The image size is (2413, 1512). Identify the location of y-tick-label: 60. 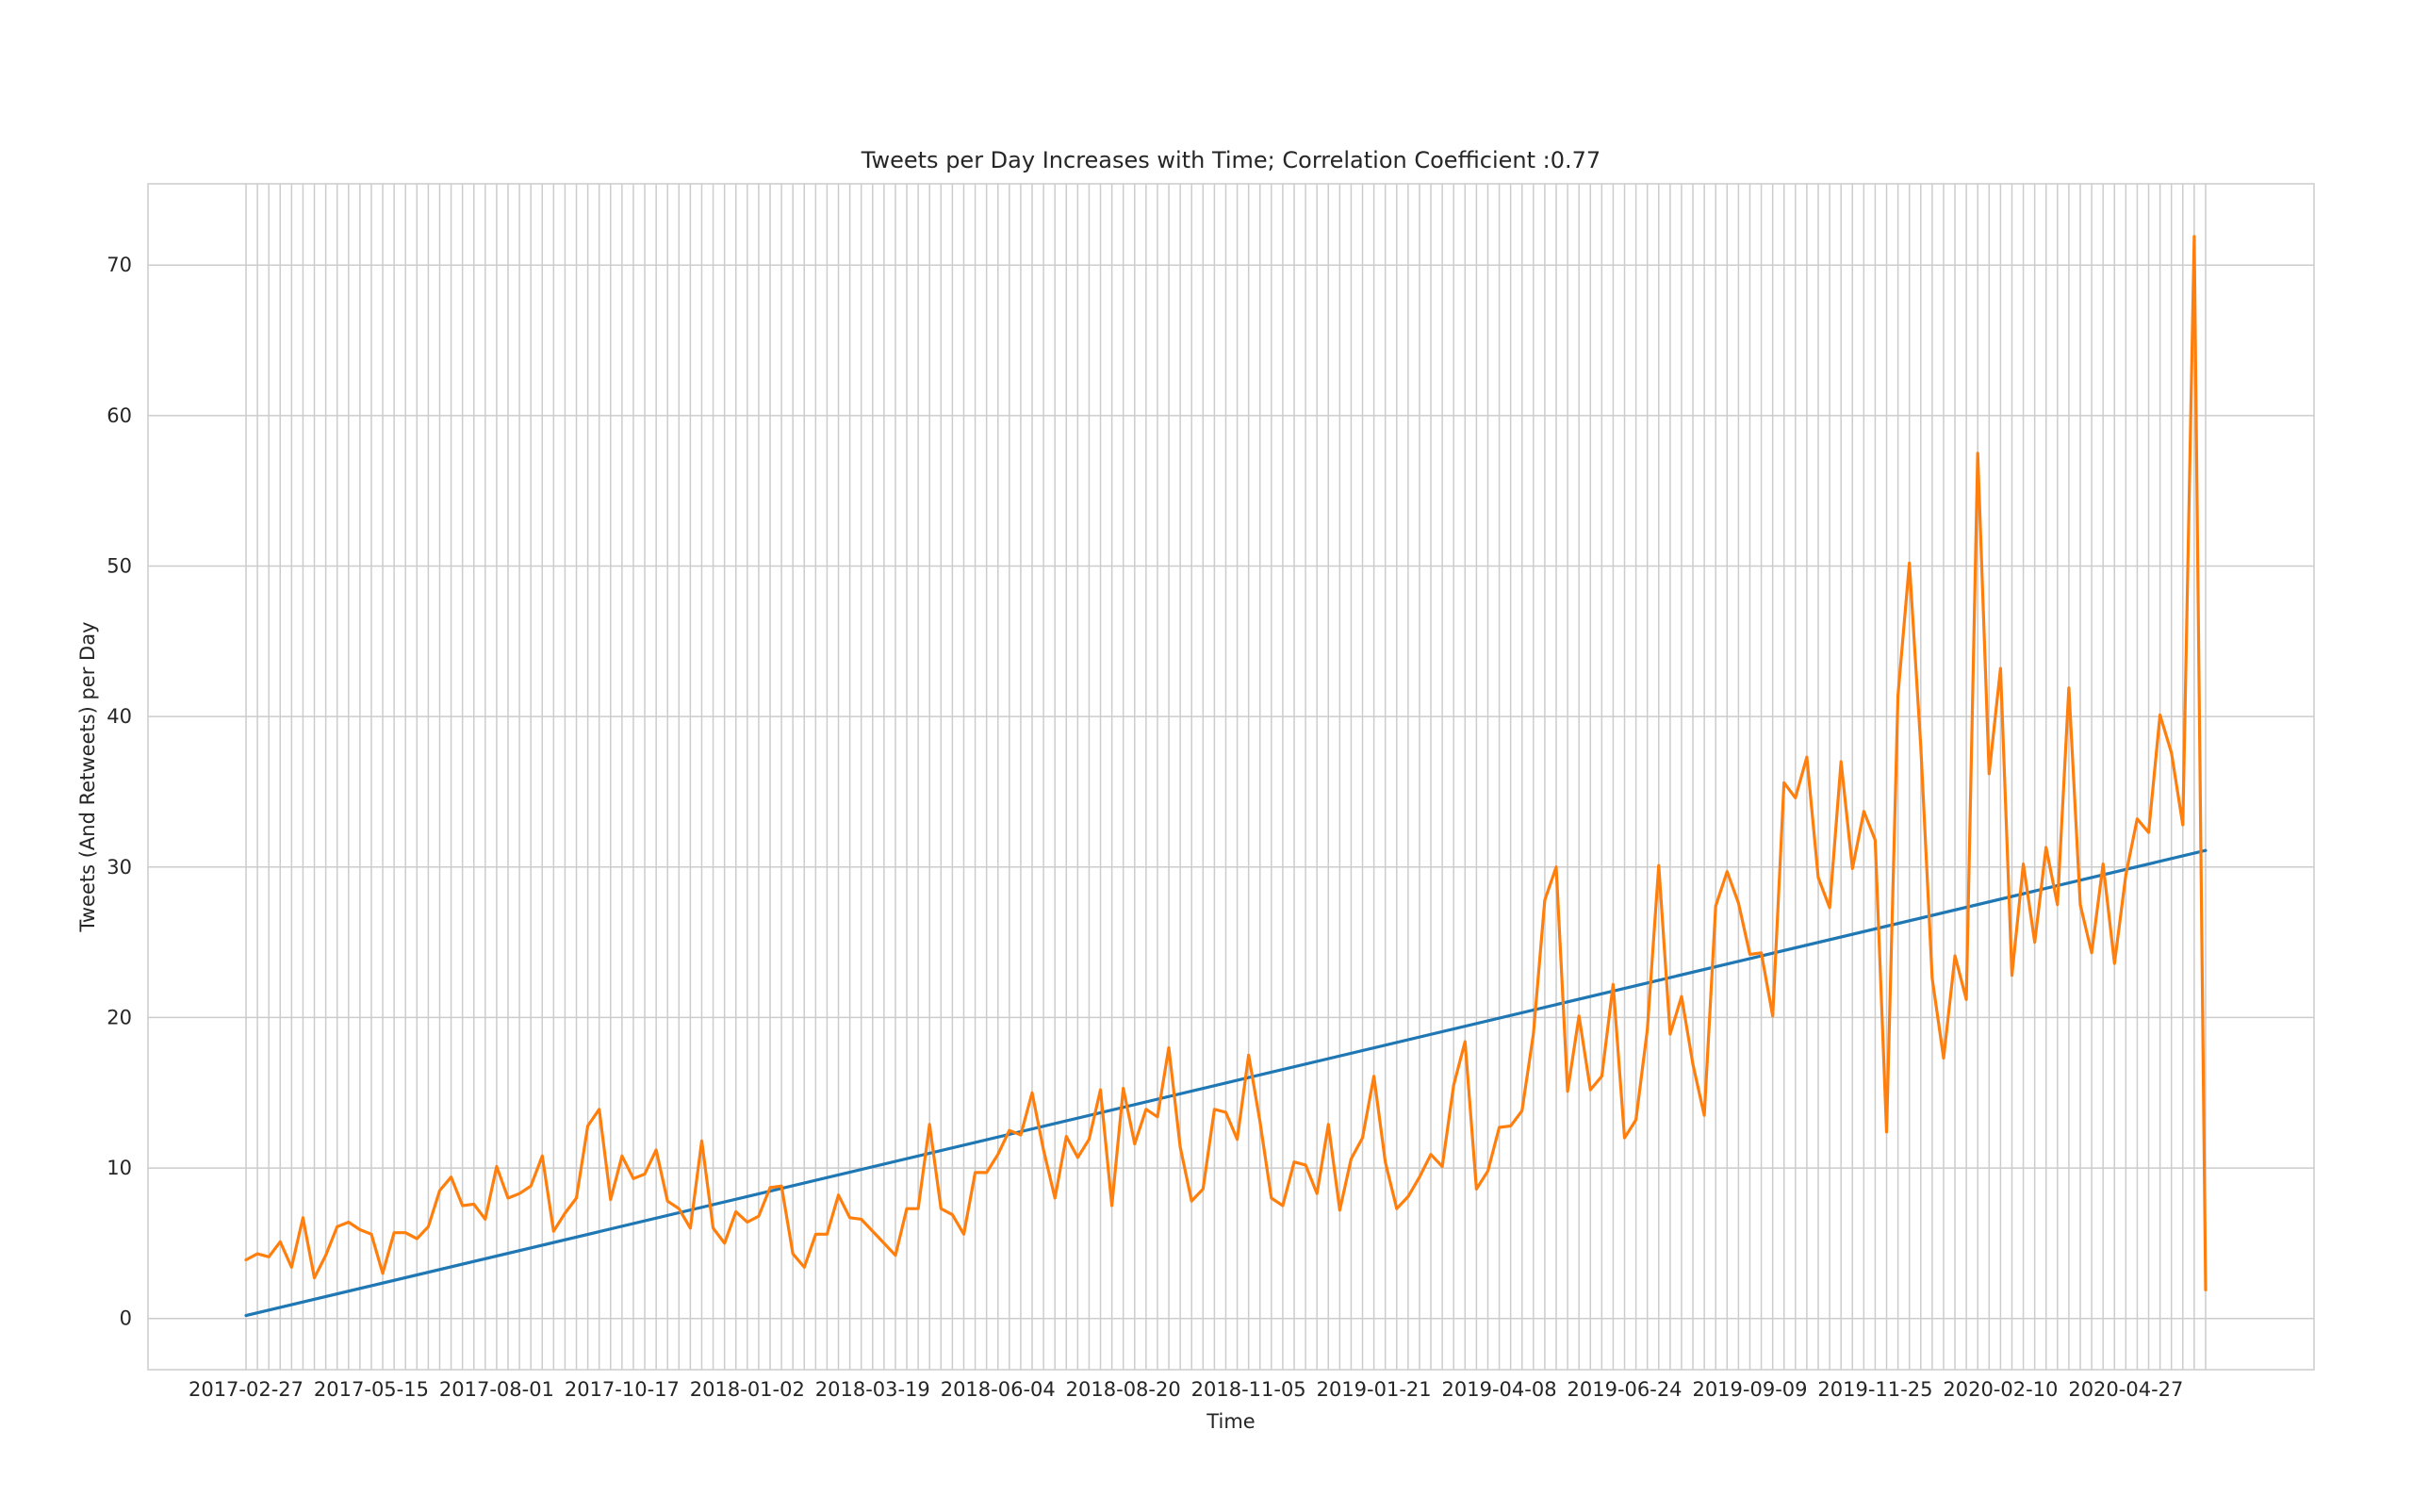
(120, 416).